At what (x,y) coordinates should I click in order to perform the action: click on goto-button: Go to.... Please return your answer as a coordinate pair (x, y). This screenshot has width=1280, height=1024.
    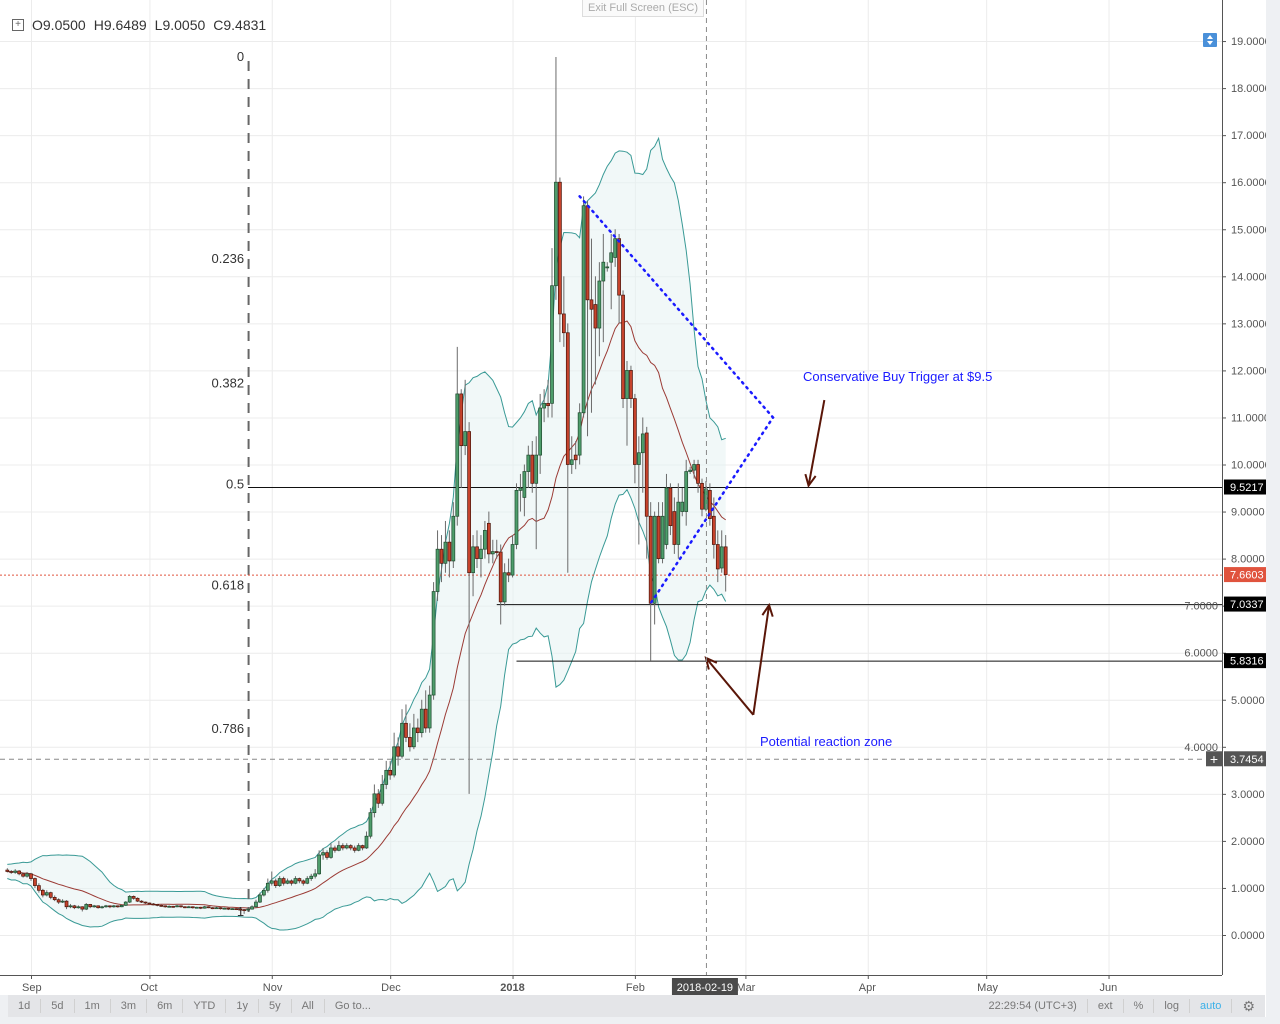
    Looking at the image, I should click on (352, 1006).